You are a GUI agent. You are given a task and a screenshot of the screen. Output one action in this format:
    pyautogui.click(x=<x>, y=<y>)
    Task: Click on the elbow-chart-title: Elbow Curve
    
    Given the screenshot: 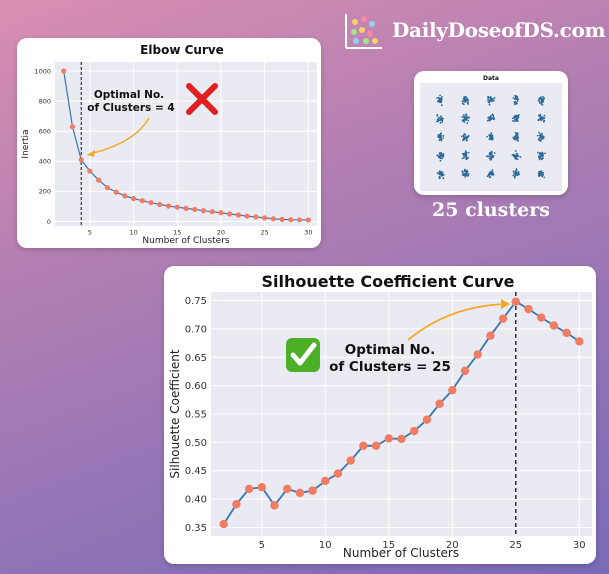 What is the action you would take?
    pyautogui.click(x=182, y=50)
    